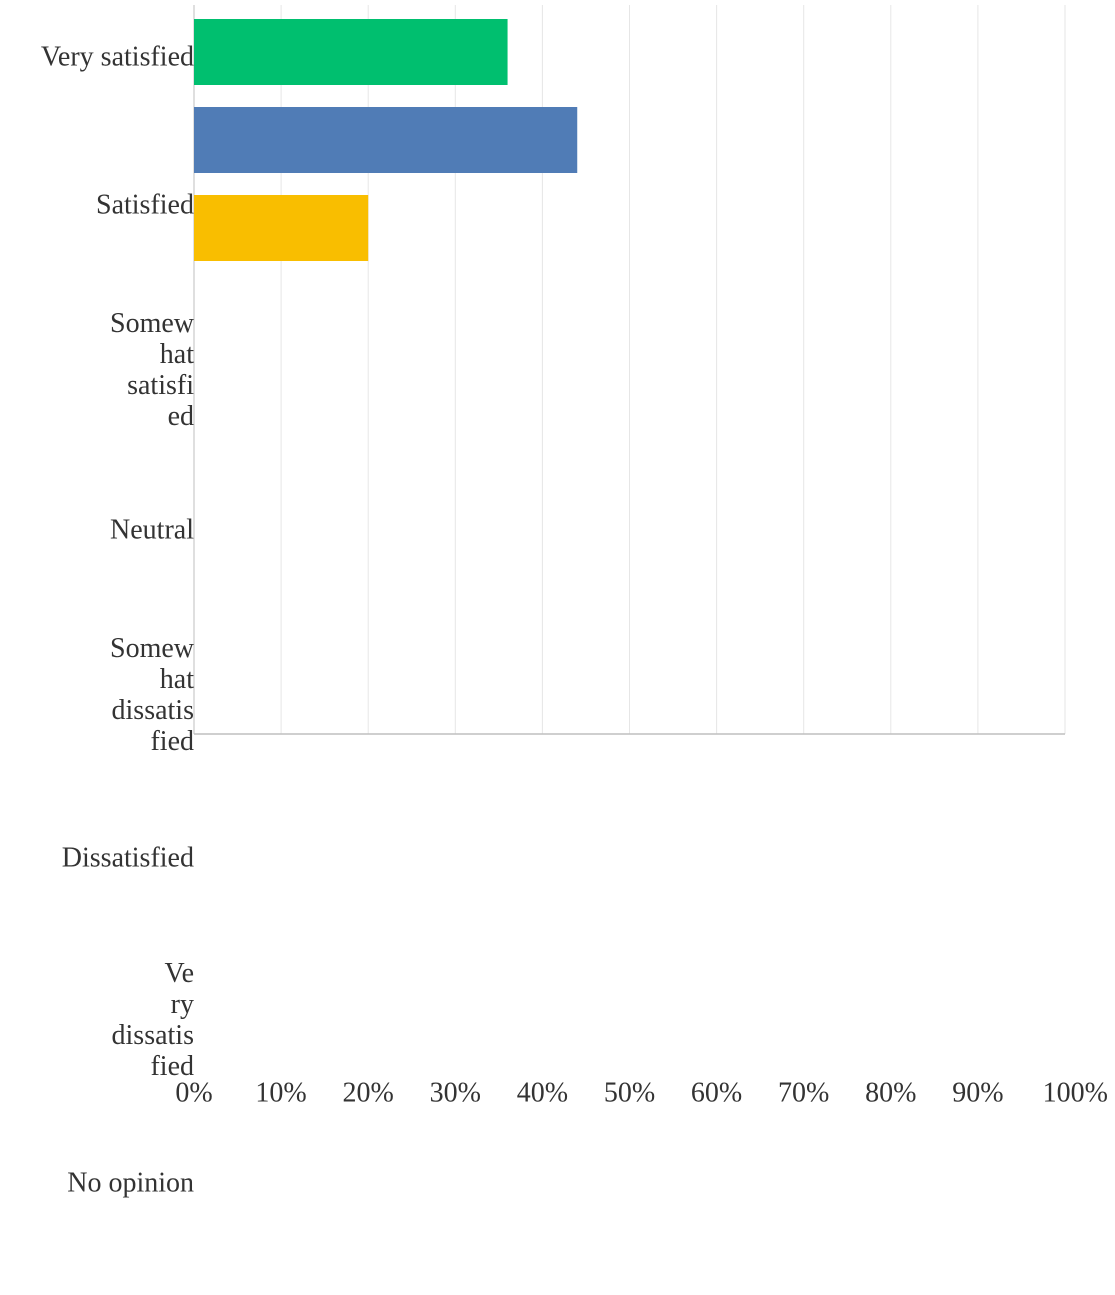 The height and width of the screenshot is (1295, 1115). I want to click on category-label: Somew hat dissatis fied, so click(152, 695).